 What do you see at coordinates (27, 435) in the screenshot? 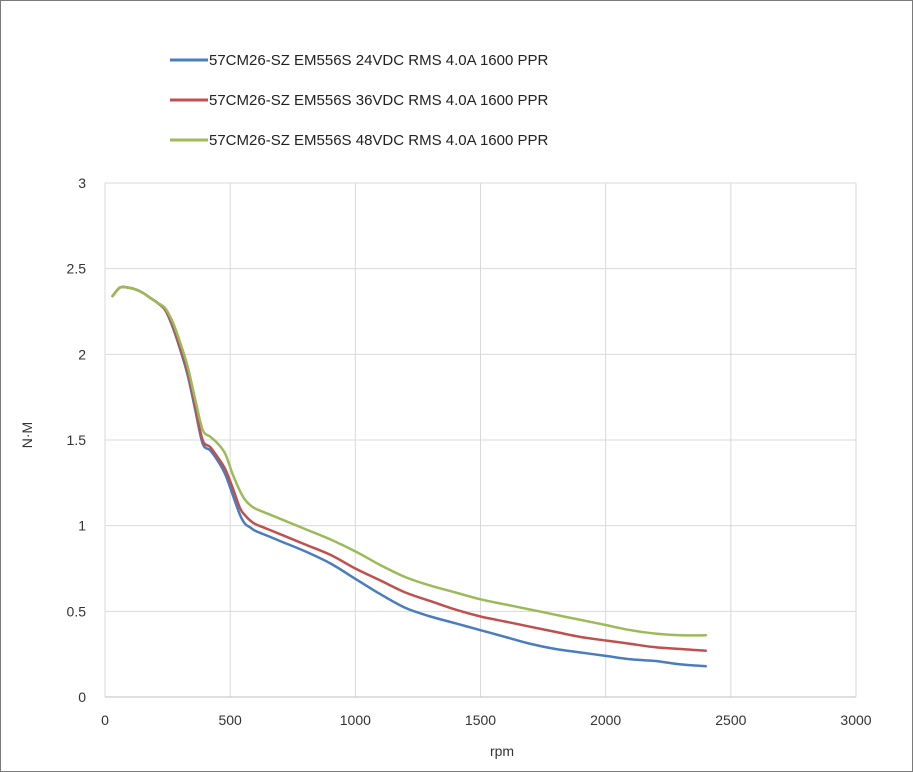
I see `y-axis-label: N·M` at bounding box center [27, 435].